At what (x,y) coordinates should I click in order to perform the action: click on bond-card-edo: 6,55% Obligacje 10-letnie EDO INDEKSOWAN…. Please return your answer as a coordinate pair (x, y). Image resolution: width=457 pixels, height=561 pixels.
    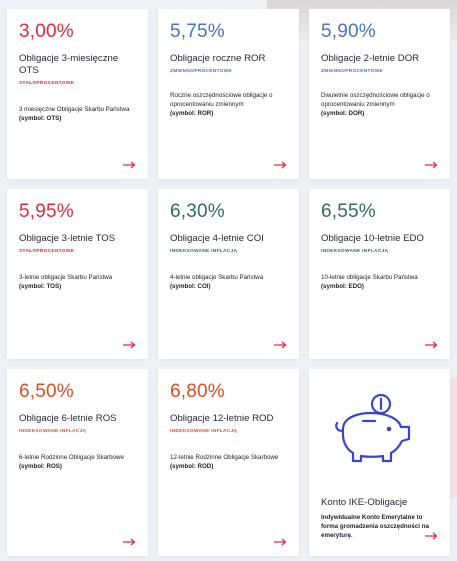
    Looking at the image, I should click on (379, 274).